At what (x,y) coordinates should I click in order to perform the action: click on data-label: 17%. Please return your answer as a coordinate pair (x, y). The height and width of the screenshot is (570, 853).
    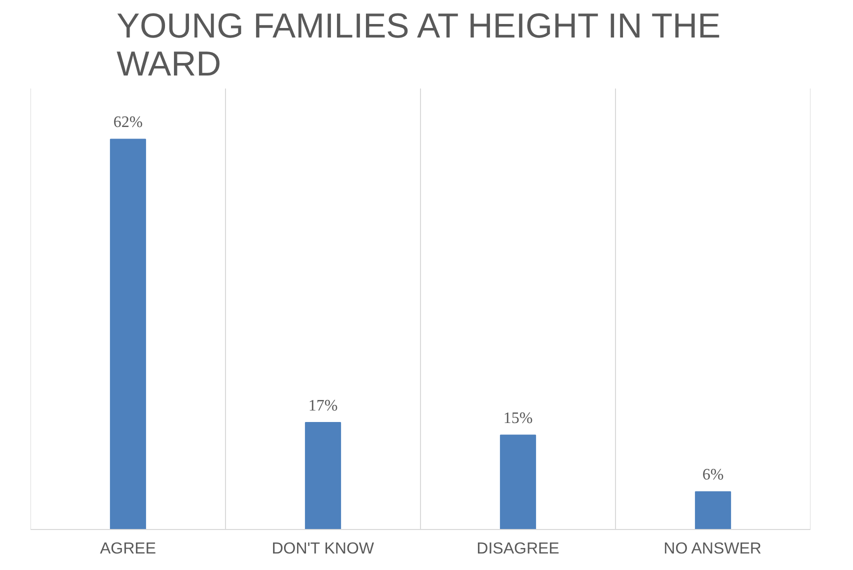
    Looking at the image, I should click on (323, 405).